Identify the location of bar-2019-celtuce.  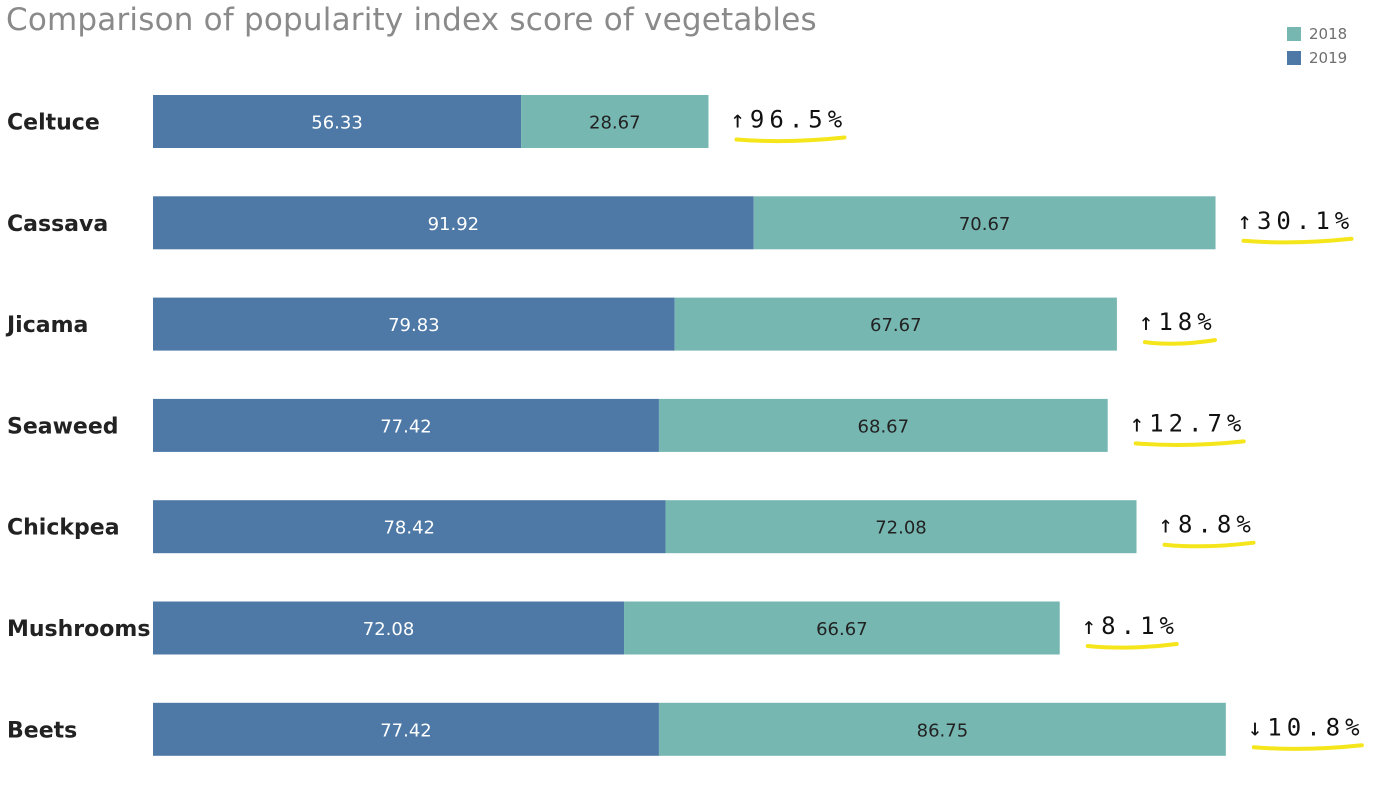
(337, 121).